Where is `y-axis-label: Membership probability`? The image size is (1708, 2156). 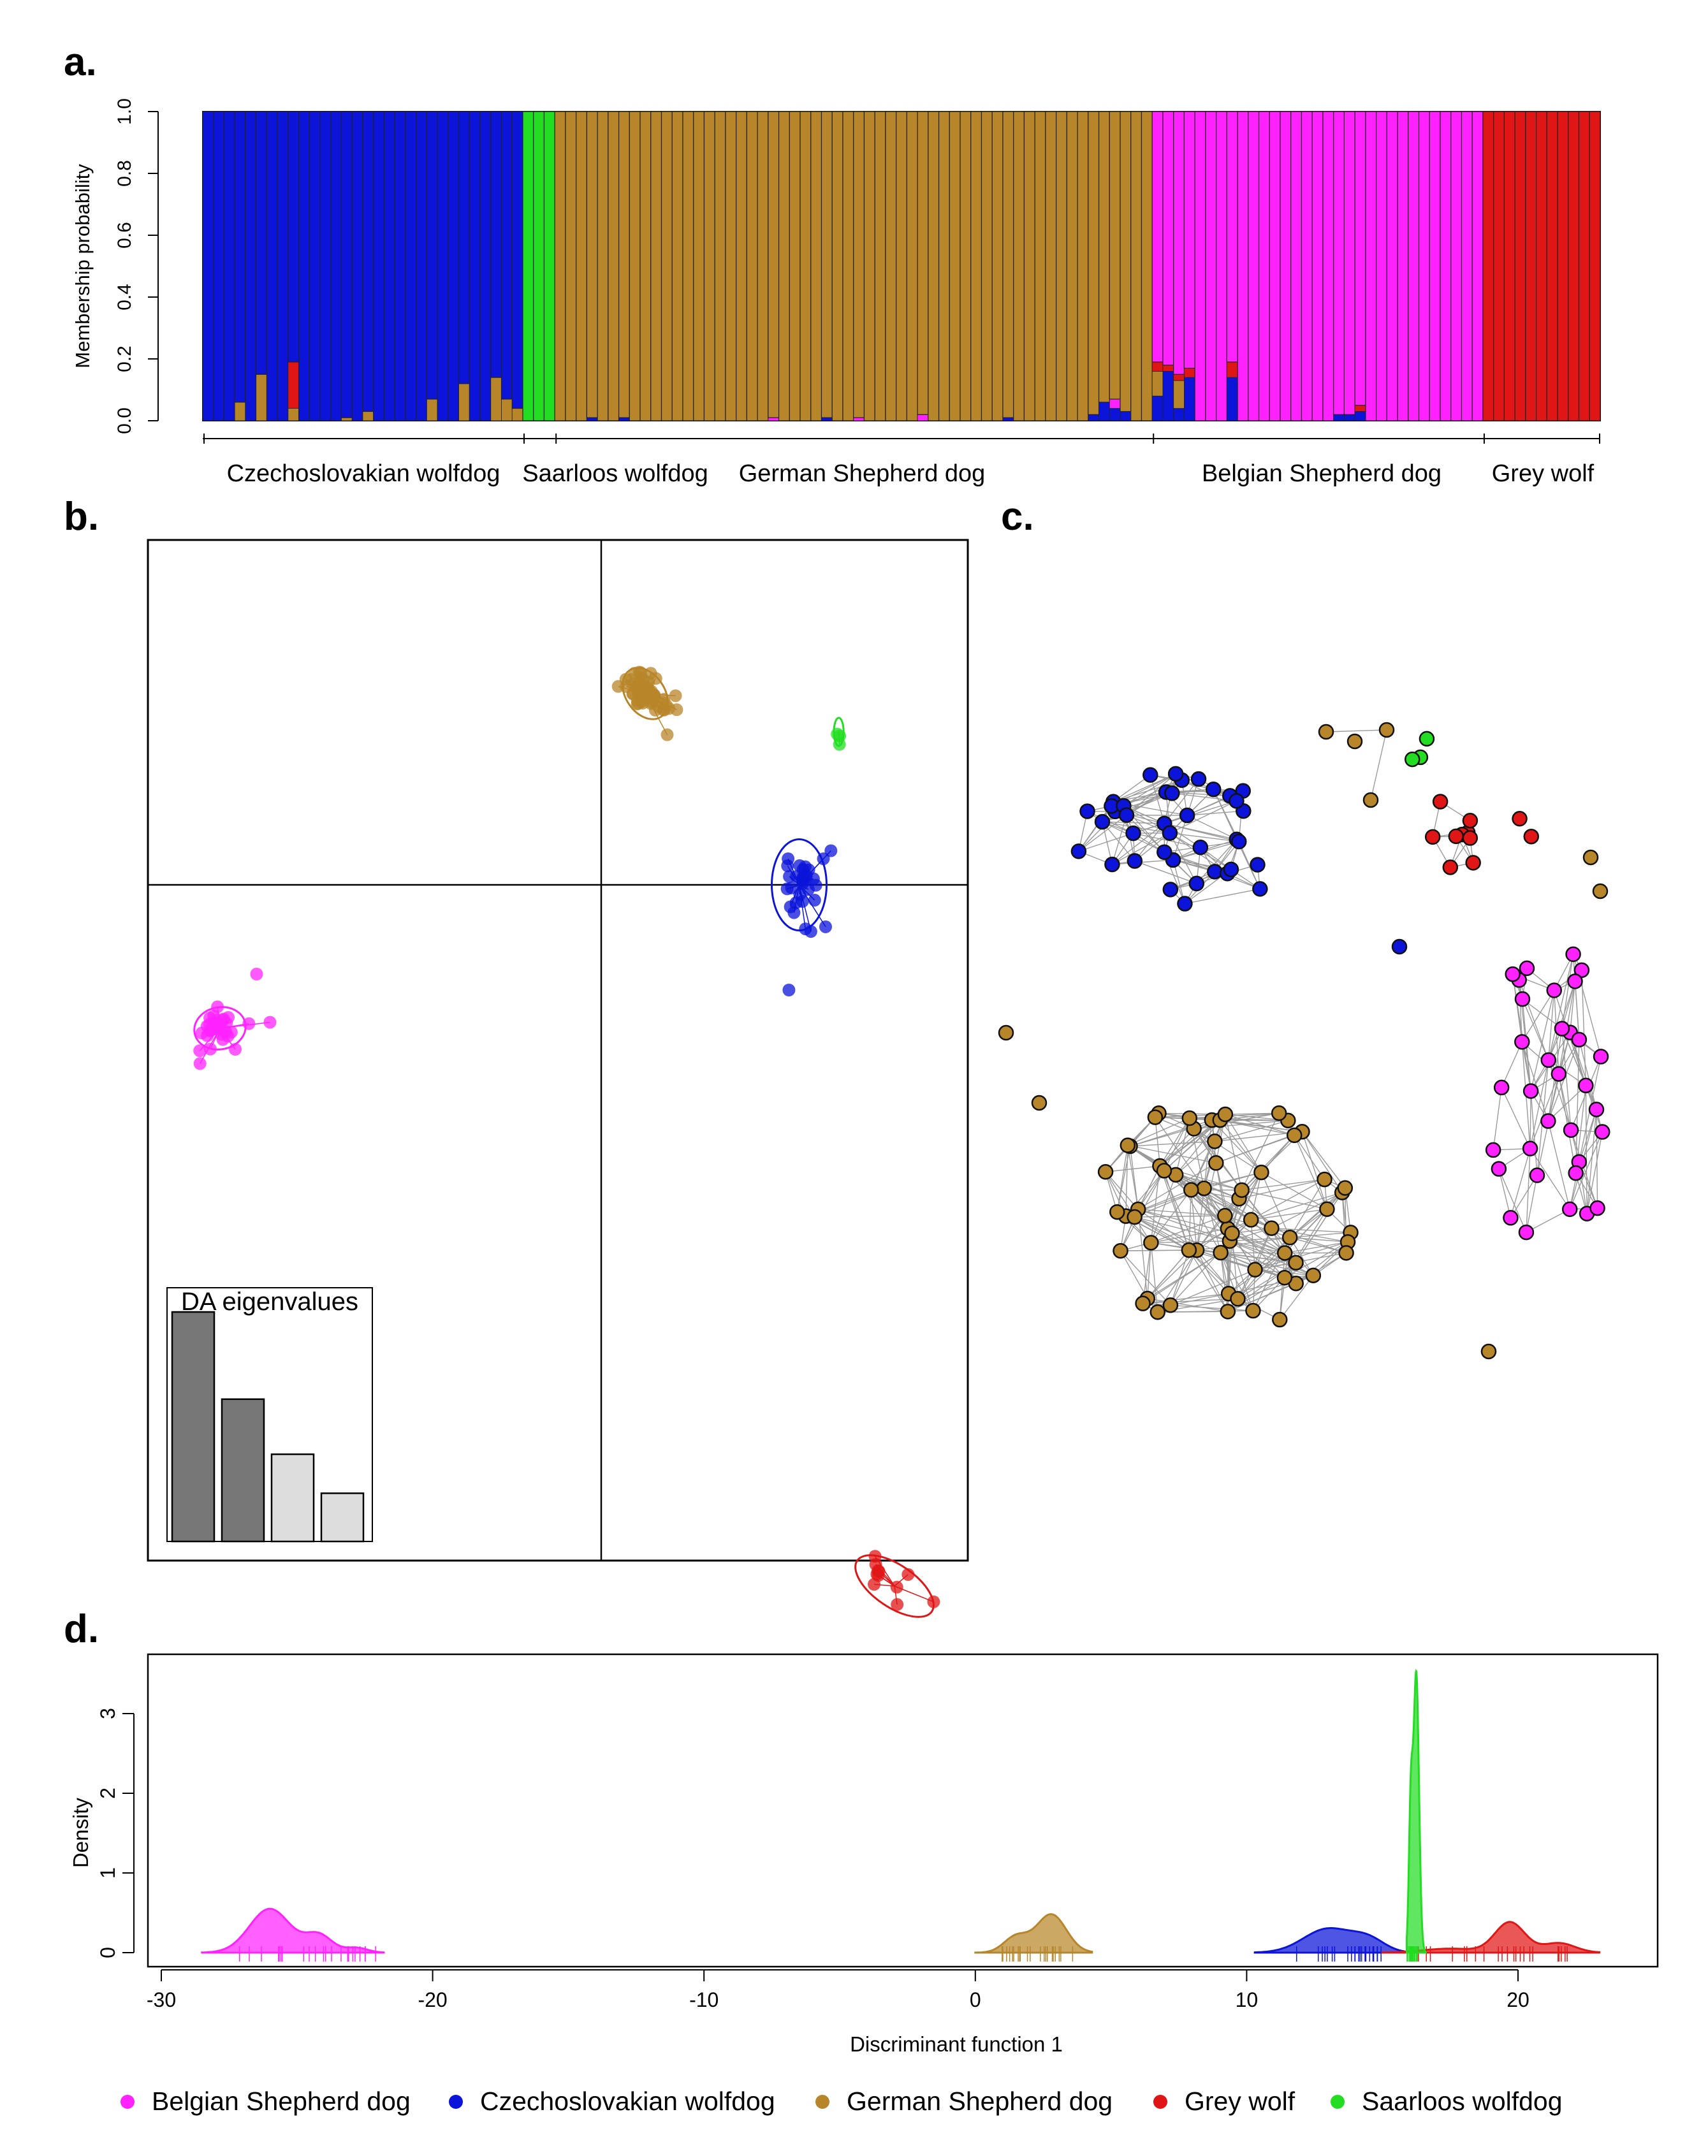
y-axis-label: Membership probability is located at coordinates (83, 266).